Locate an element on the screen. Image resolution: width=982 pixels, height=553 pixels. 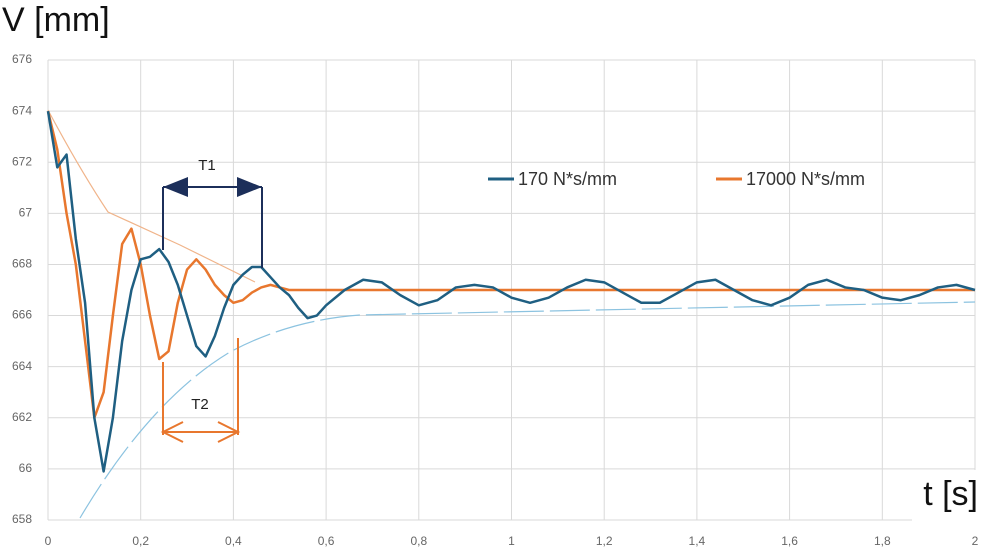
y-tick-label: 664 is located at coordinates (22, 366).